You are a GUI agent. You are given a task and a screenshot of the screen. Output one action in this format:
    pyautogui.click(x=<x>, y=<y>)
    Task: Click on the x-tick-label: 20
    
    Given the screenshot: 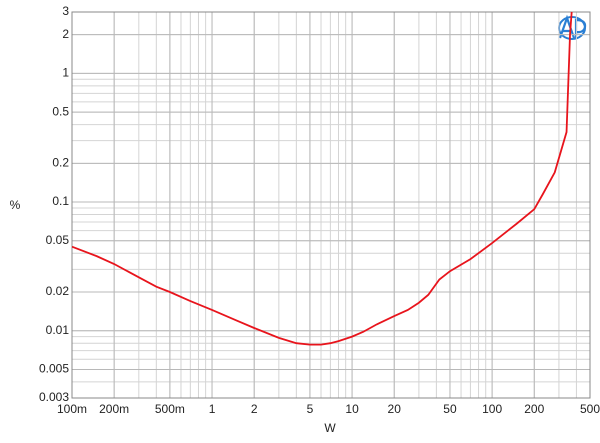 What is the action you would take?
    pyautogui.click(x=395, y=409)
    